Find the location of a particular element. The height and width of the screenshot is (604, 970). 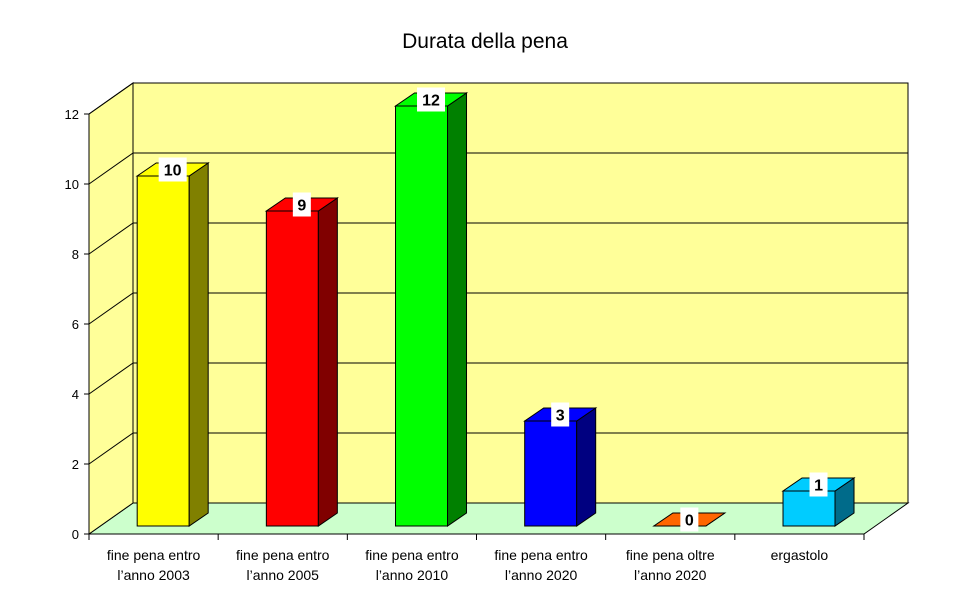

y-tick-label: 12 is located at coordinates (72, 114).